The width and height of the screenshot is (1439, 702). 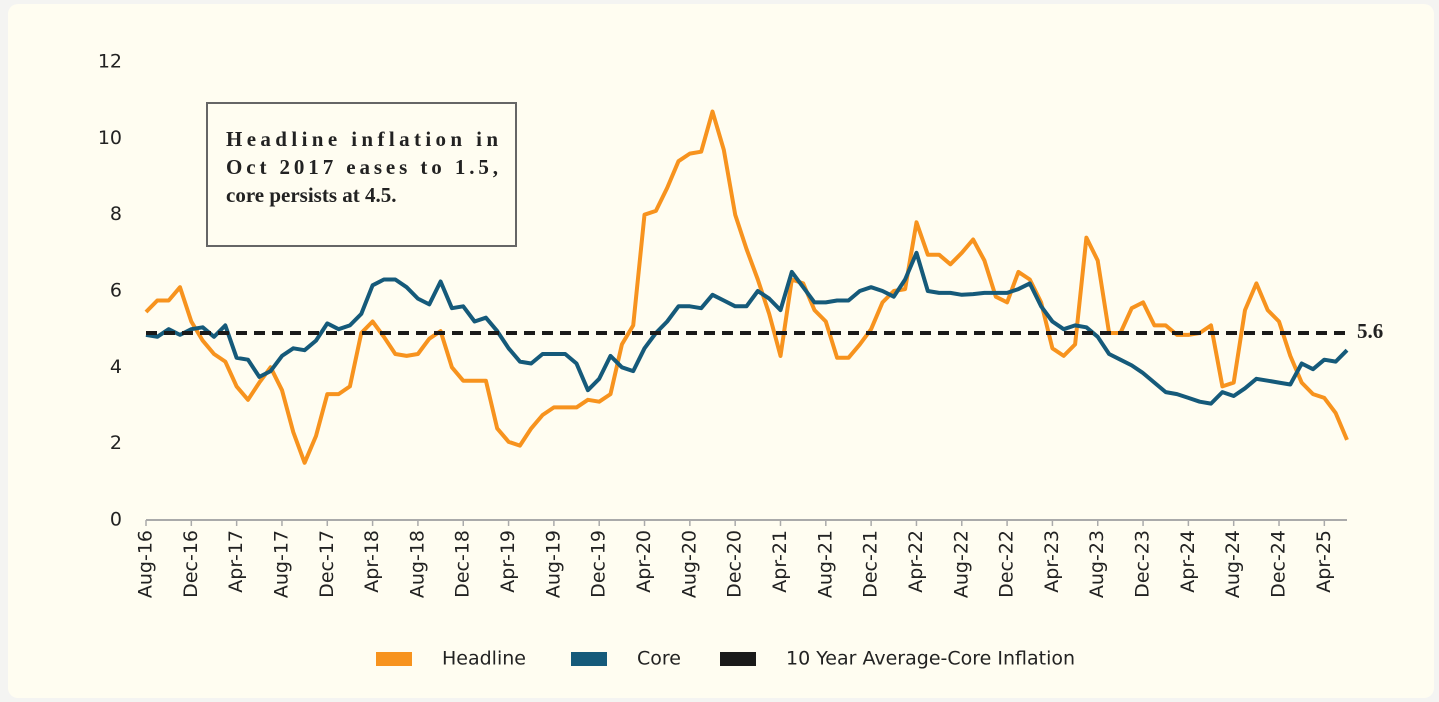 I want to click on x-tick-label: Apr-20, so click(x=644, y=561).